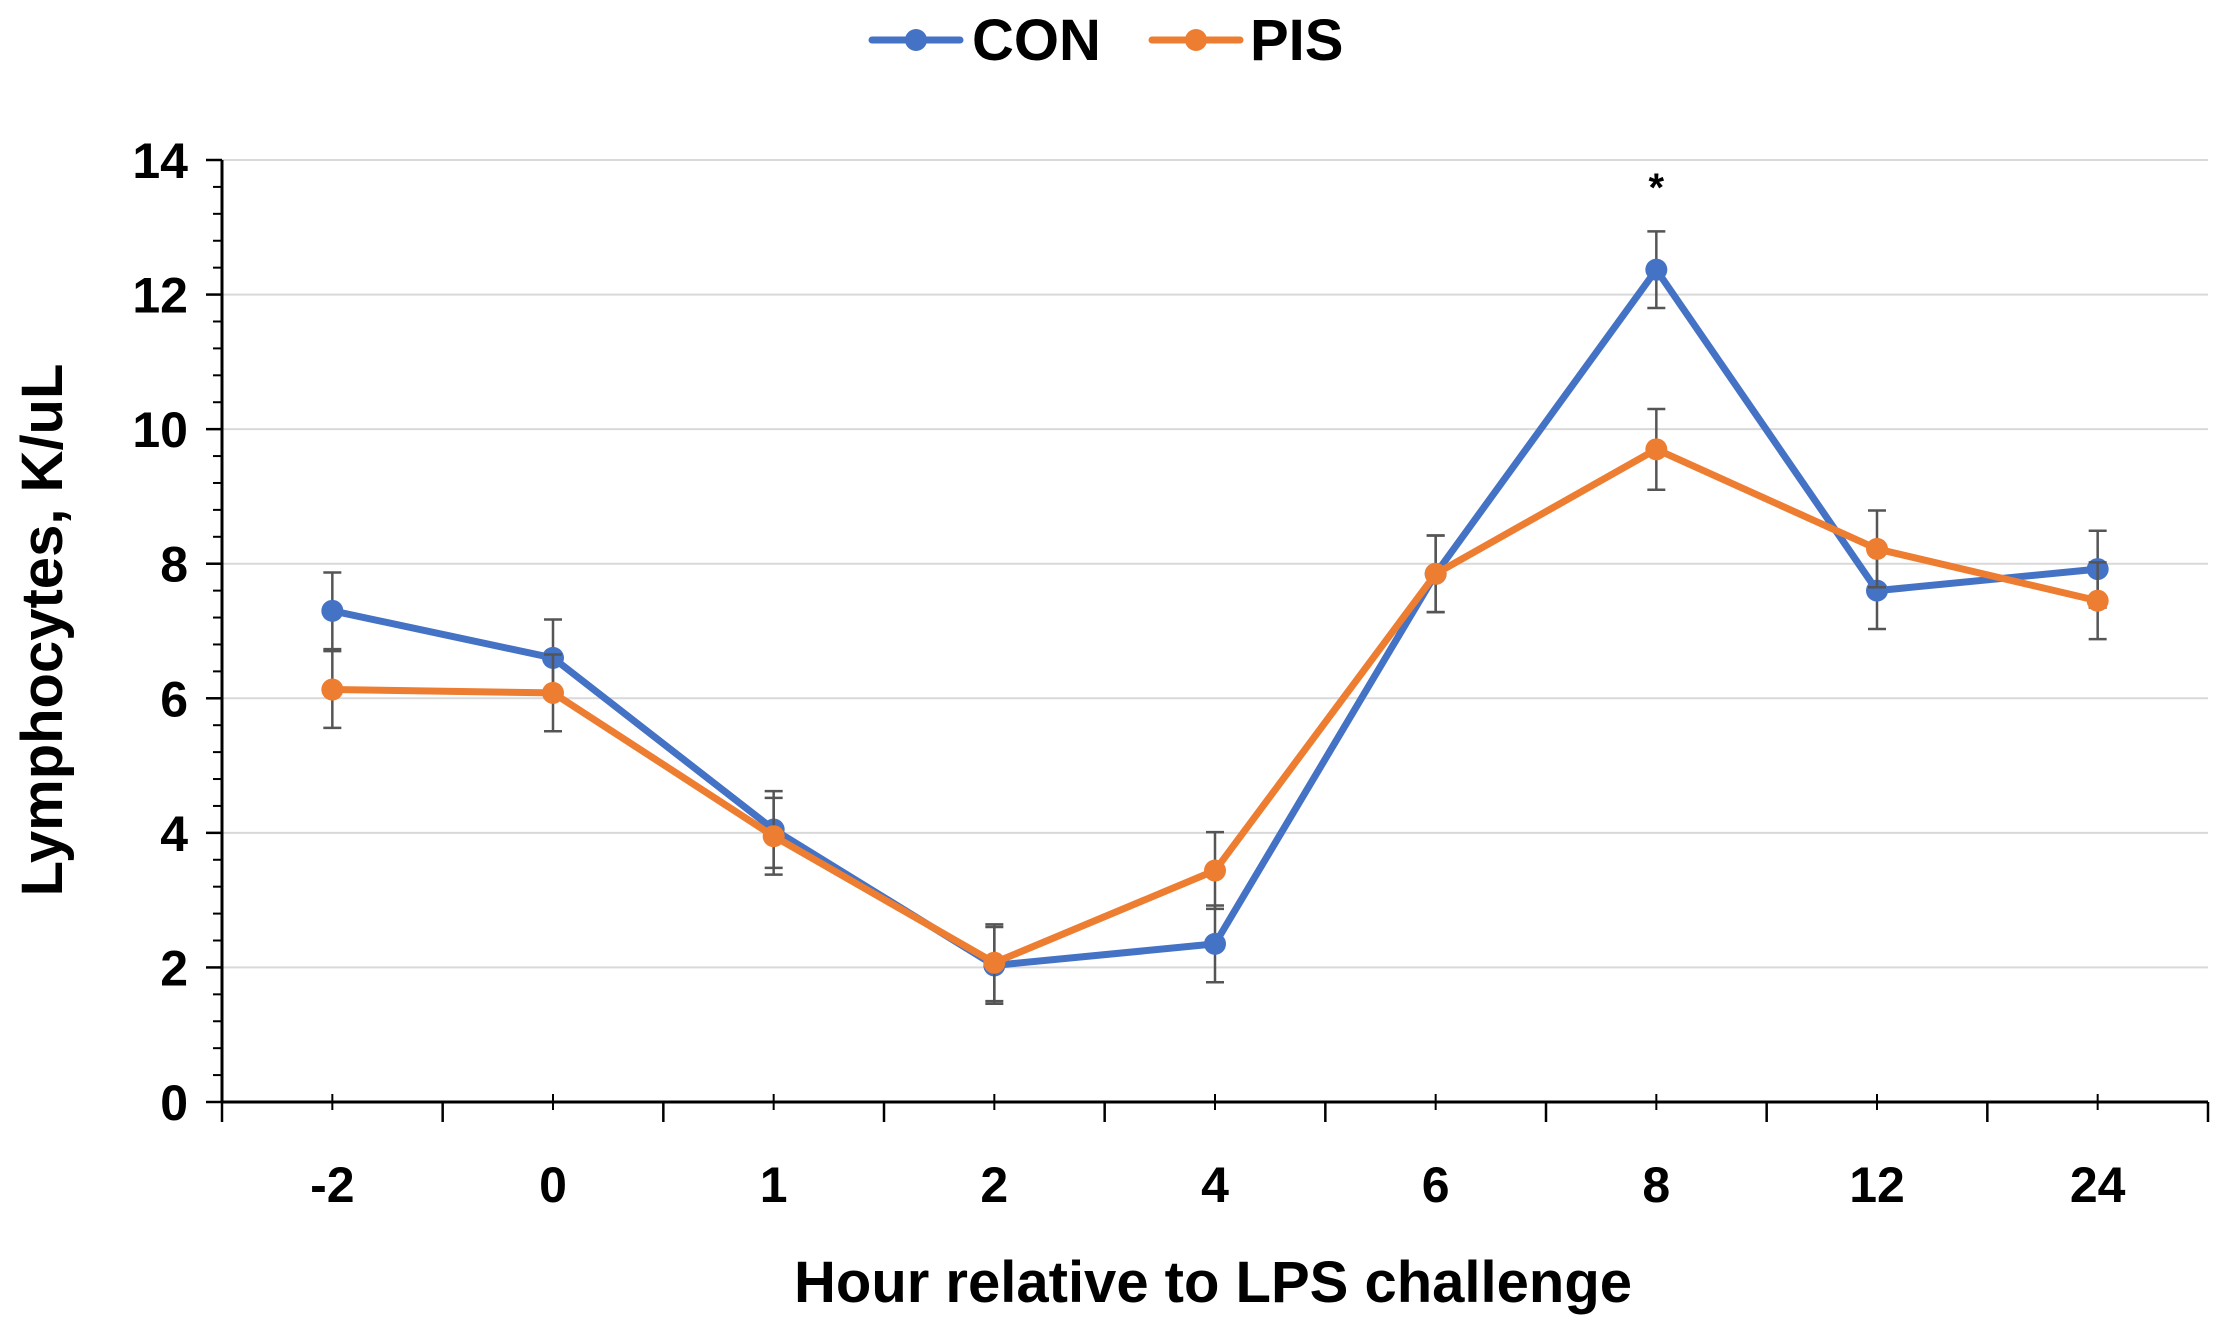  What do you see at coordinates (1436, 1185) in the screenshot?
I see `x-tick-label: 6` at bounding box center [1436, 1185].